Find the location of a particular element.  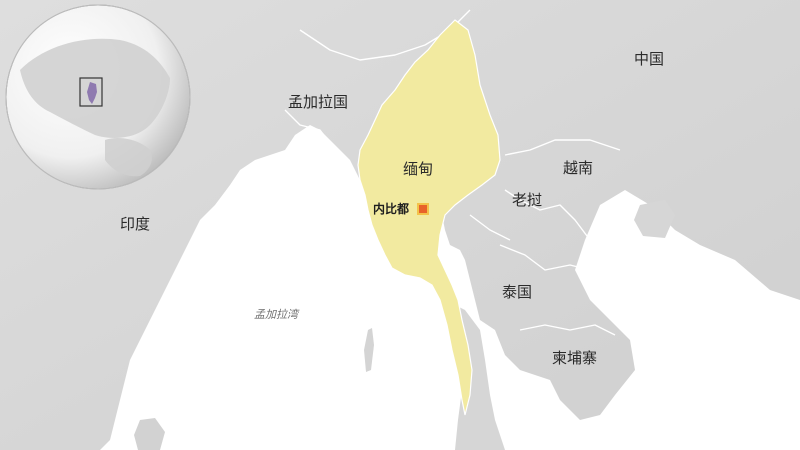

label-india: 印度 is located at coordinates (135, 224).